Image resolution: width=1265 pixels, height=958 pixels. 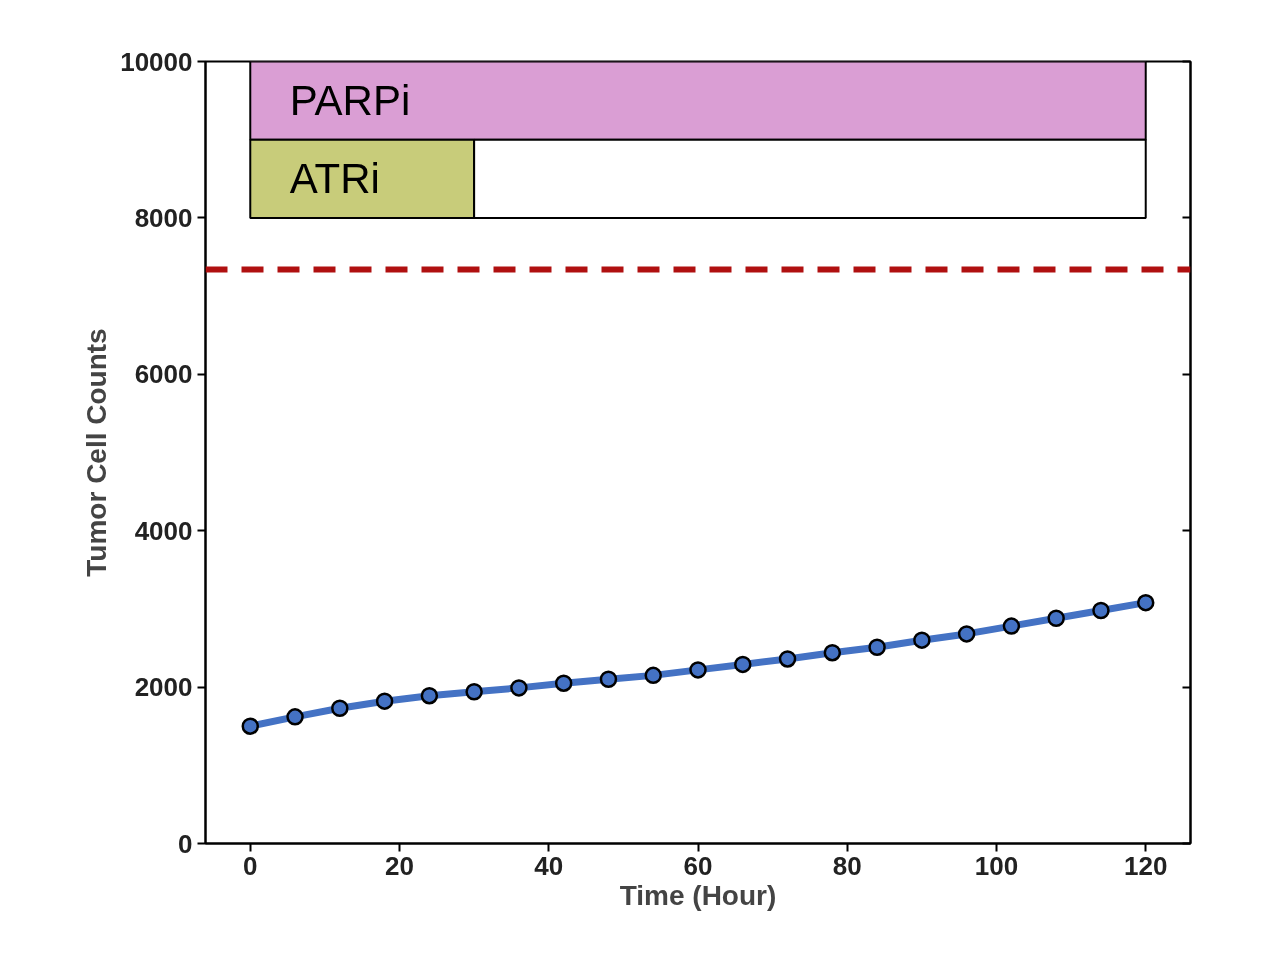 What do you see at coordinates (250, 865) in the screenshot?
I see `x-tick-label: 0` at bounding box center [250, 865].